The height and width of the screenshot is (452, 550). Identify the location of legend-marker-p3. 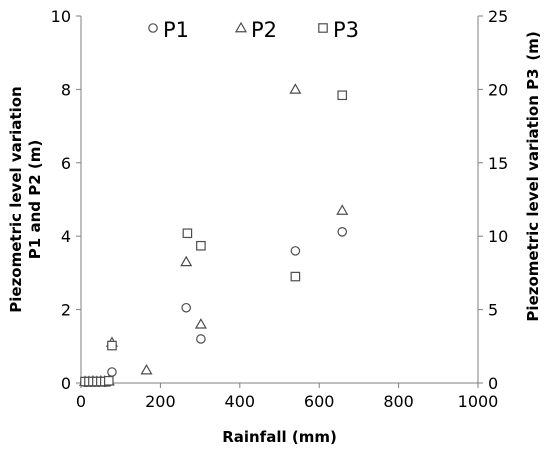
(323, 28).